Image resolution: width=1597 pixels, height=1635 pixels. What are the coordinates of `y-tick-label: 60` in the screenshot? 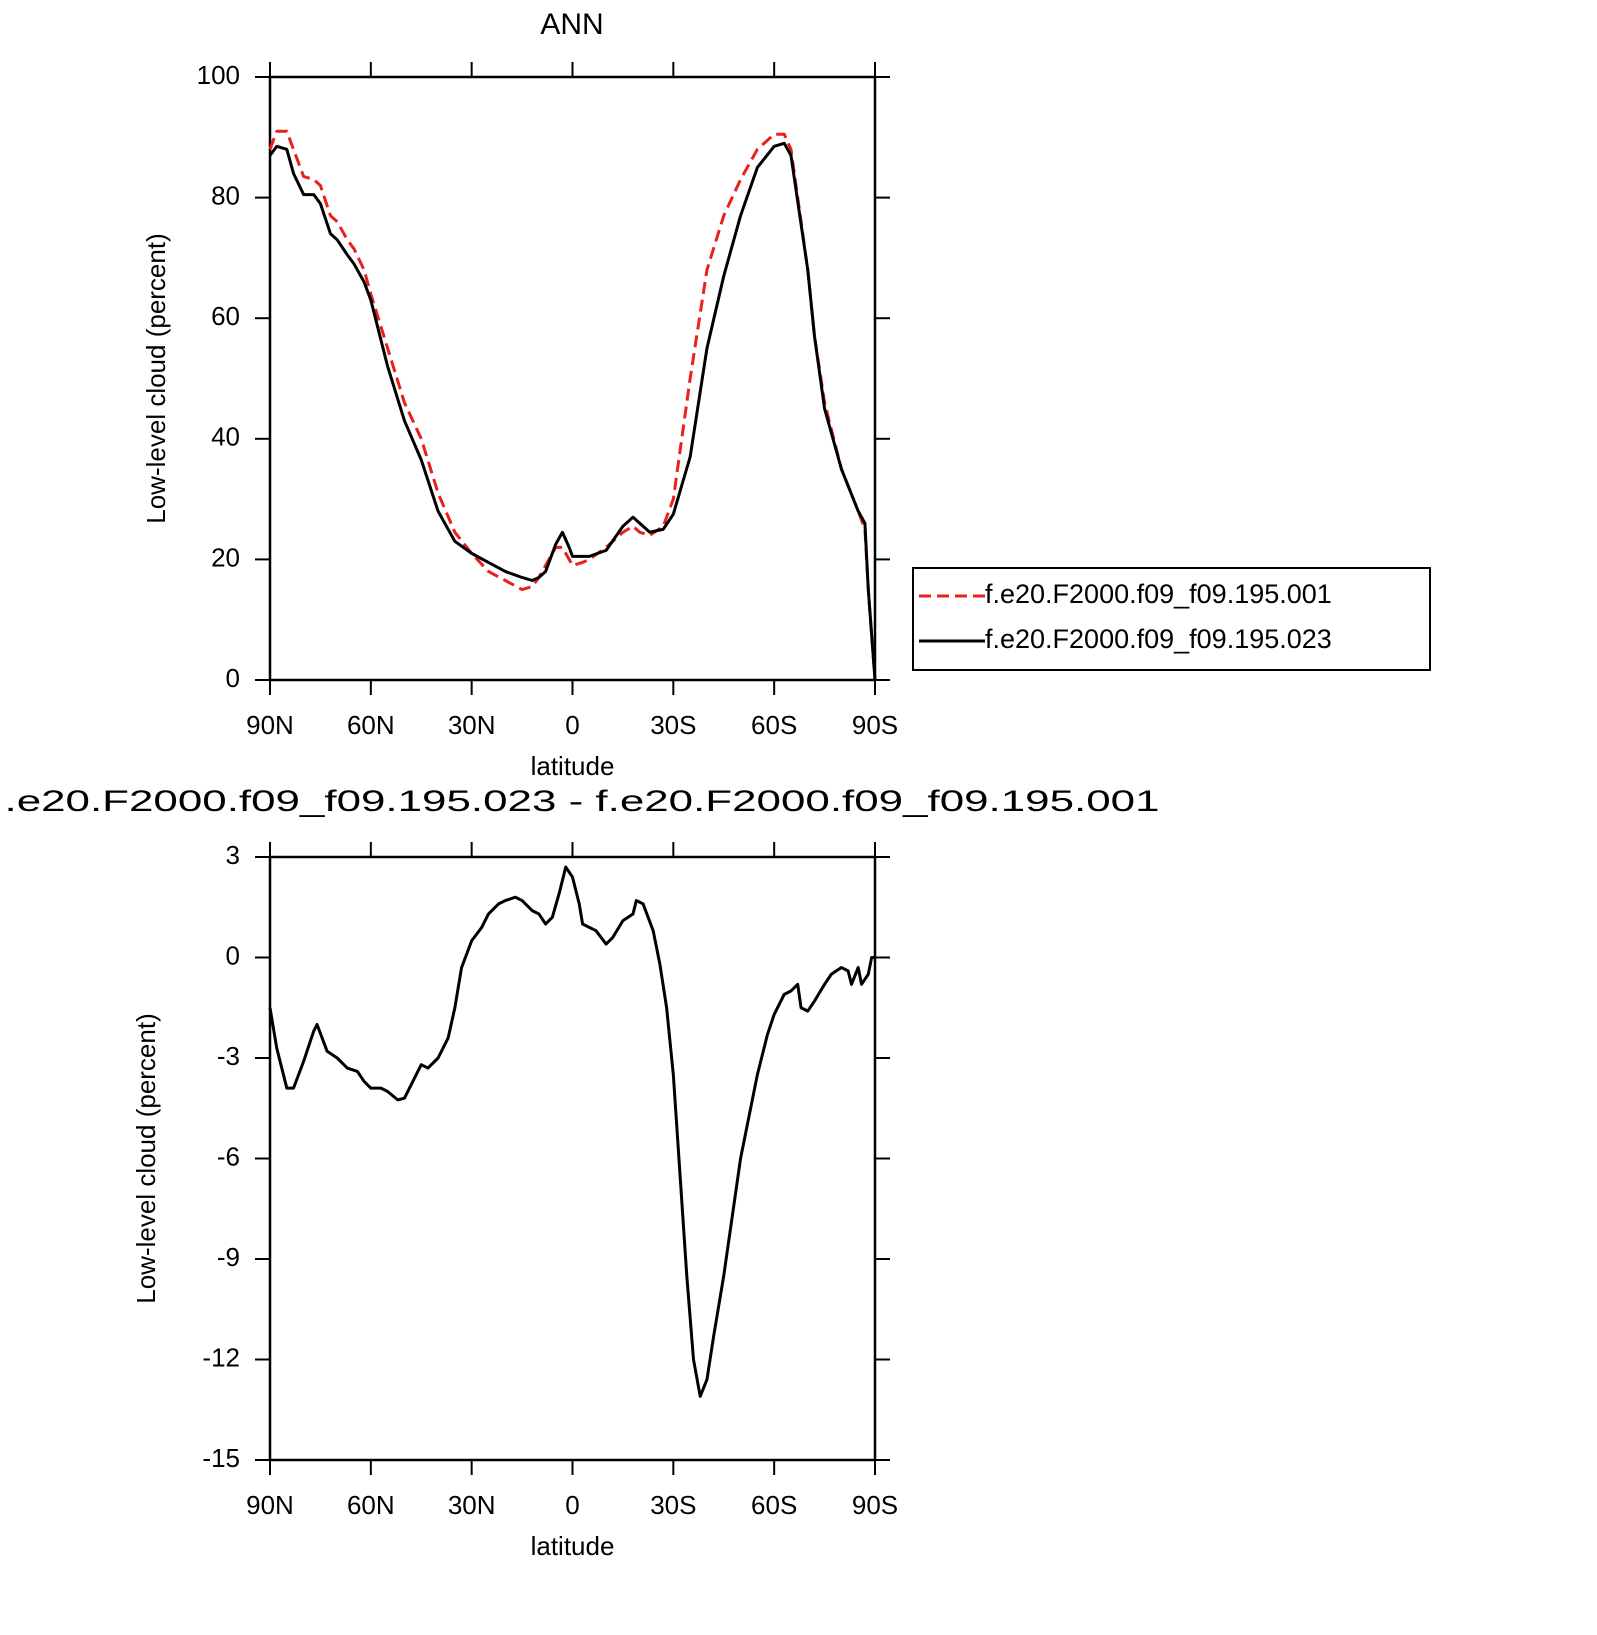 It's located at (225, 316).